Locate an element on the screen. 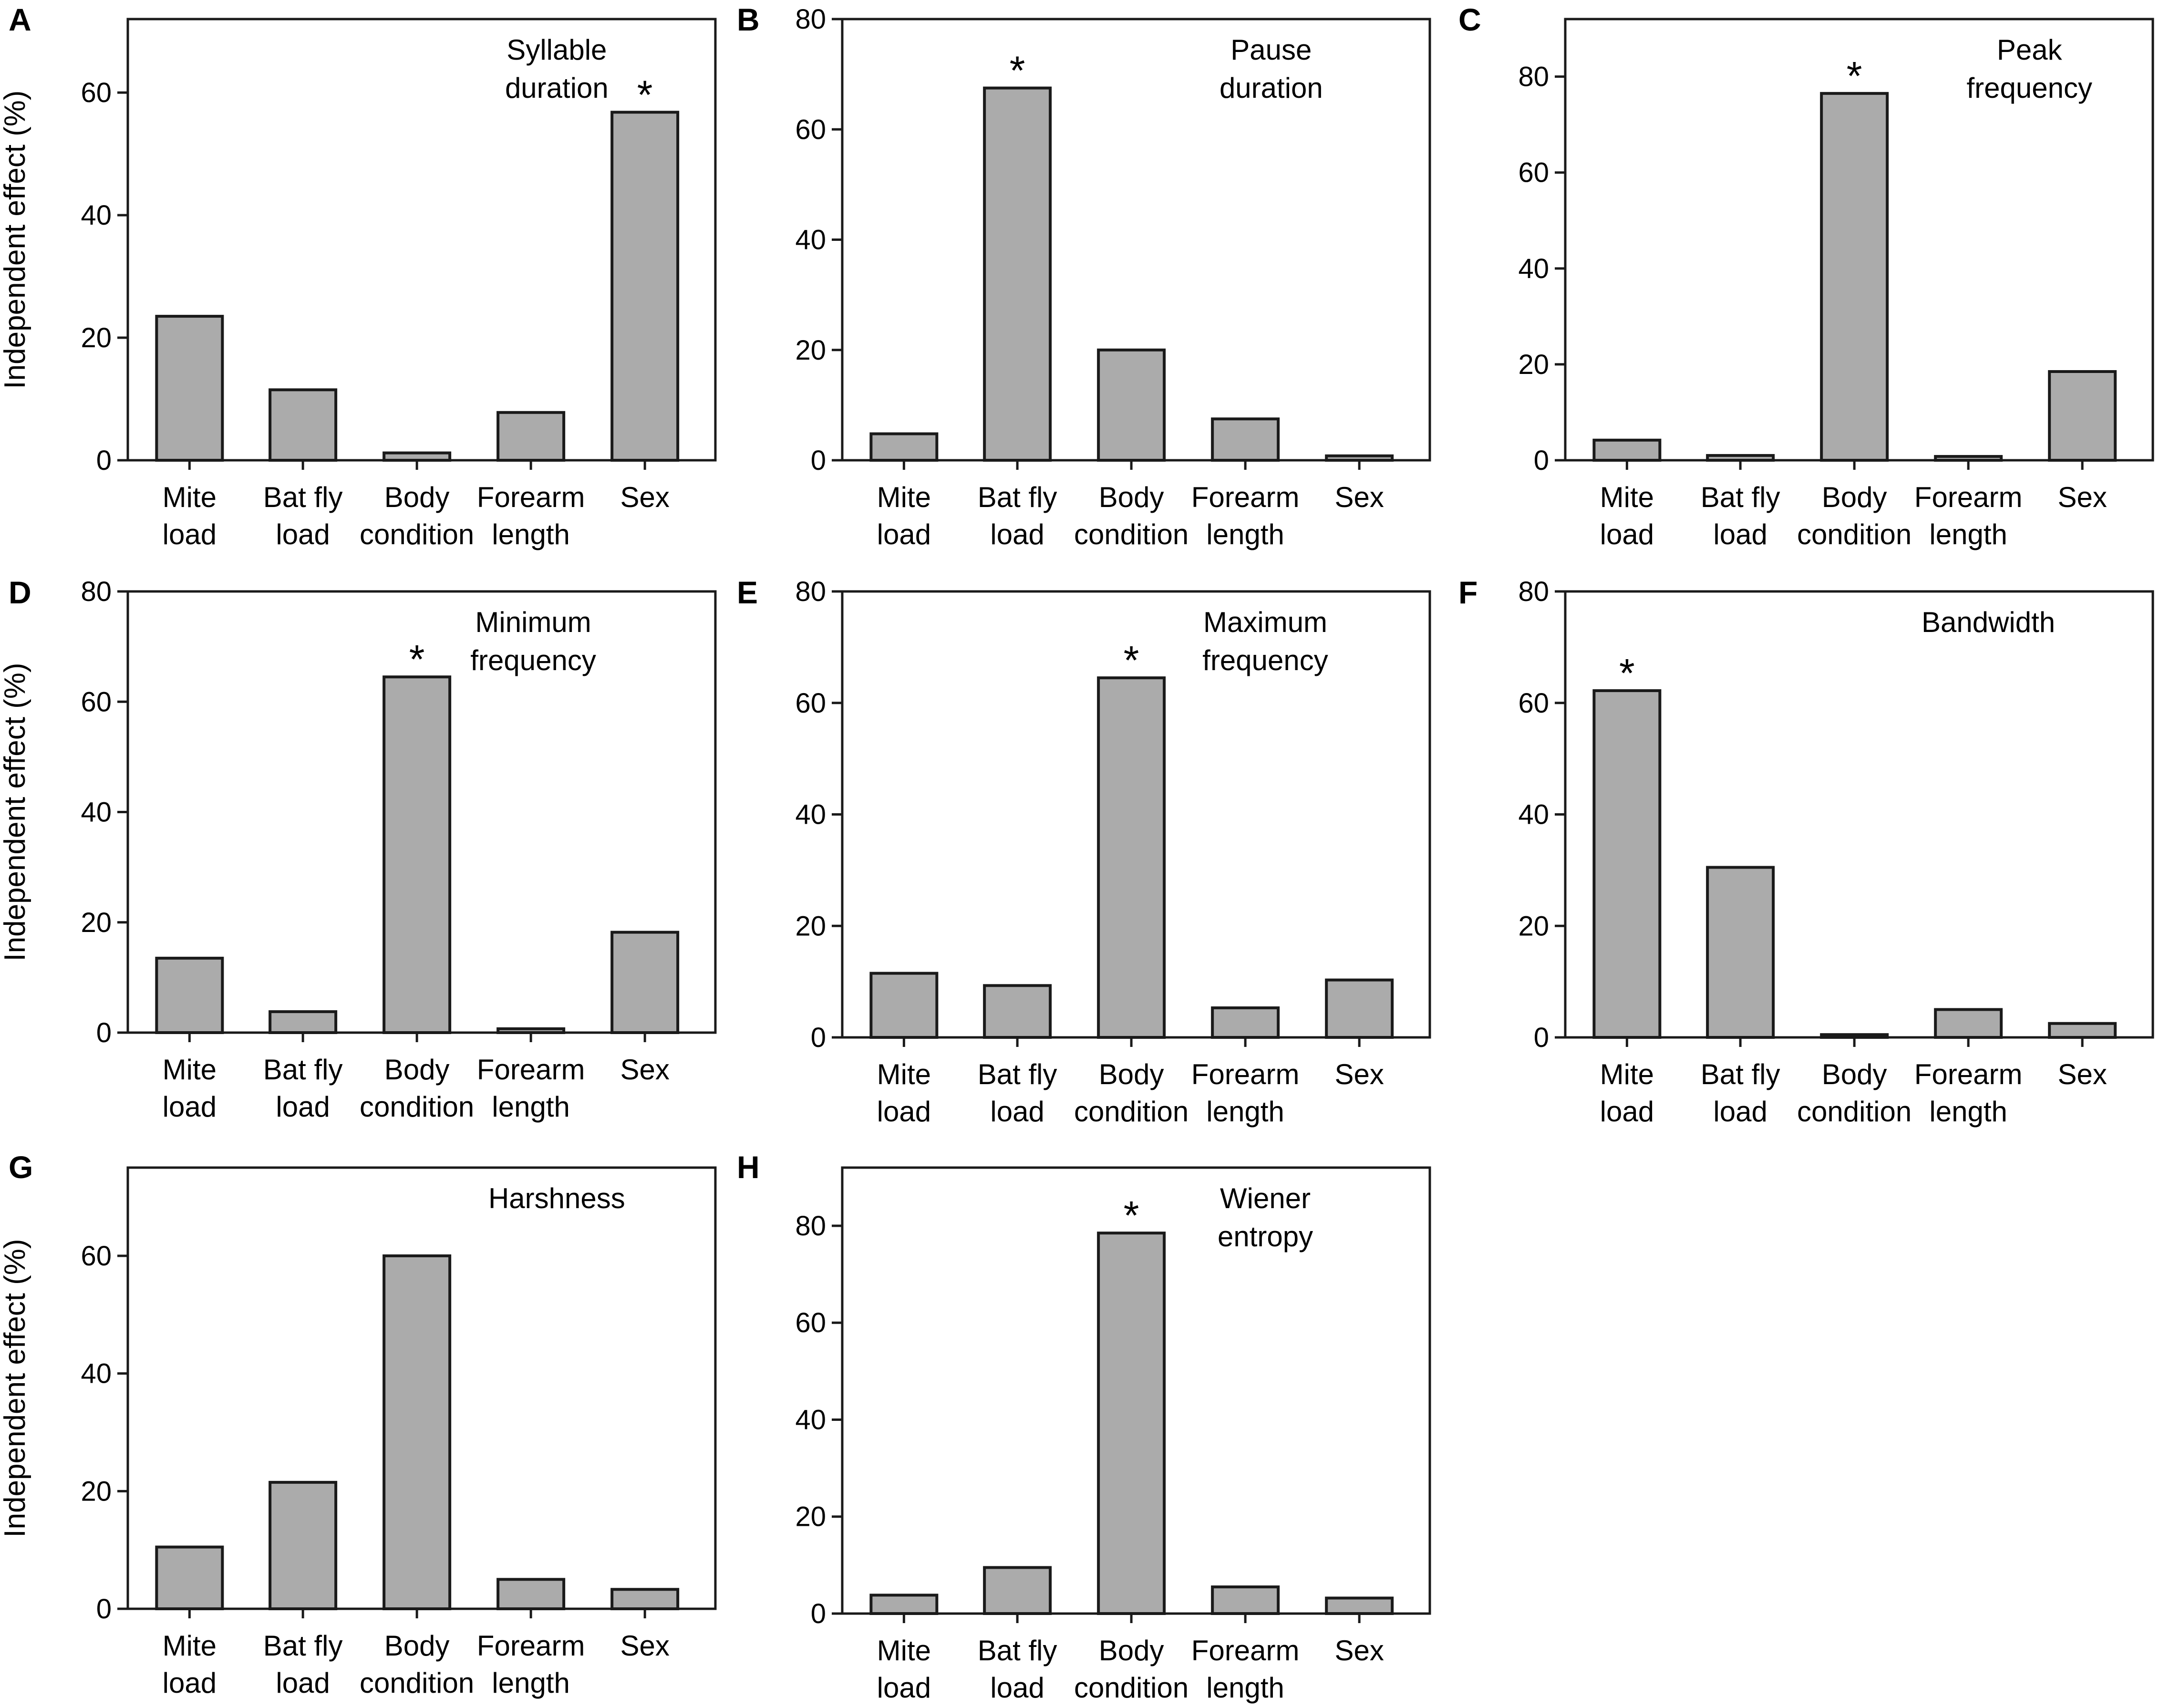 This screenshot has width=2170, height=1708. panel-letter: D is located at coordinates (20, 592).